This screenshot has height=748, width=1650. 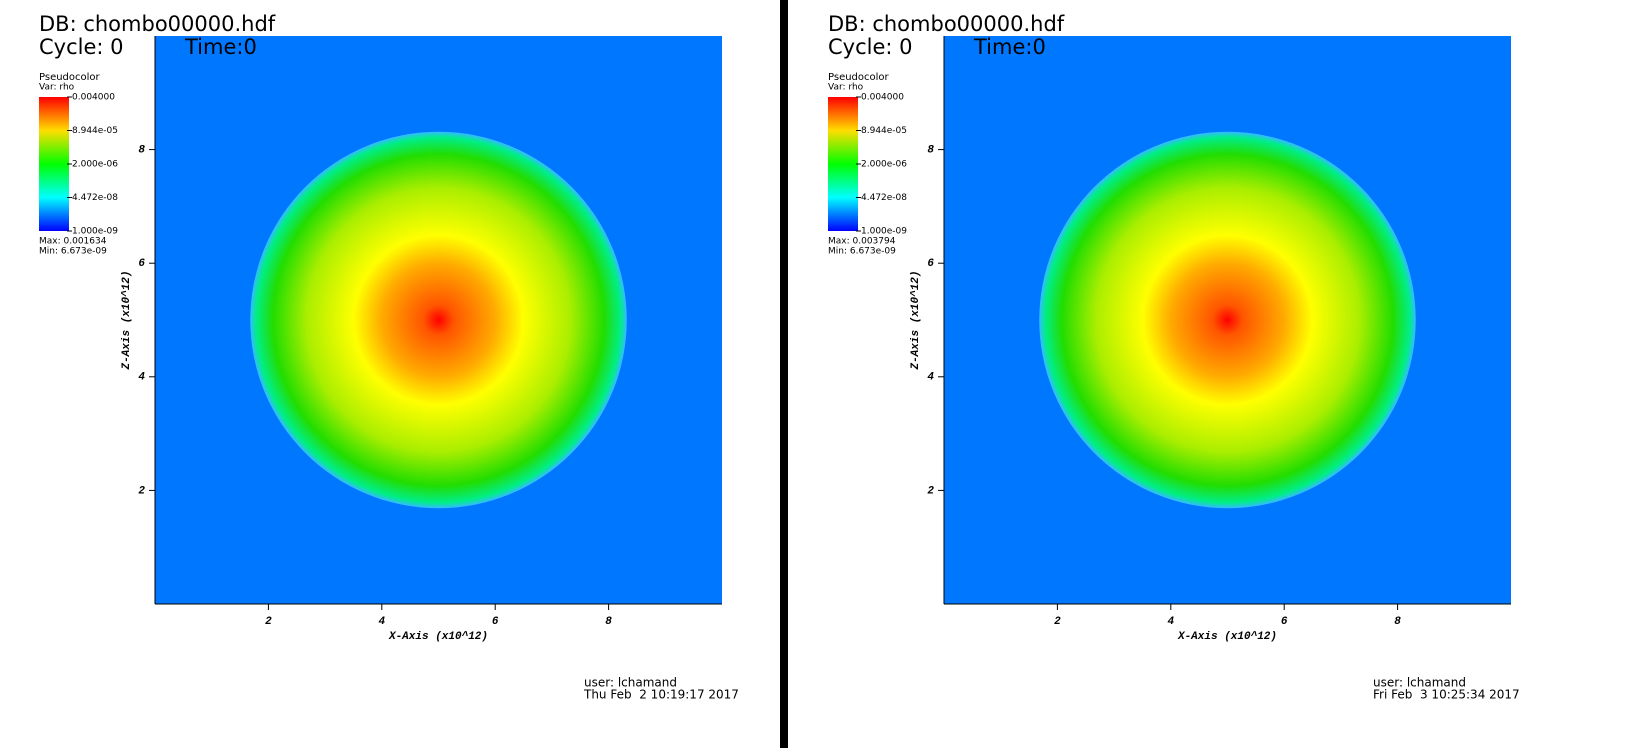 I want to click on date: Thu Feb 2 10:19:17 2017, so click(x=661, y=695).